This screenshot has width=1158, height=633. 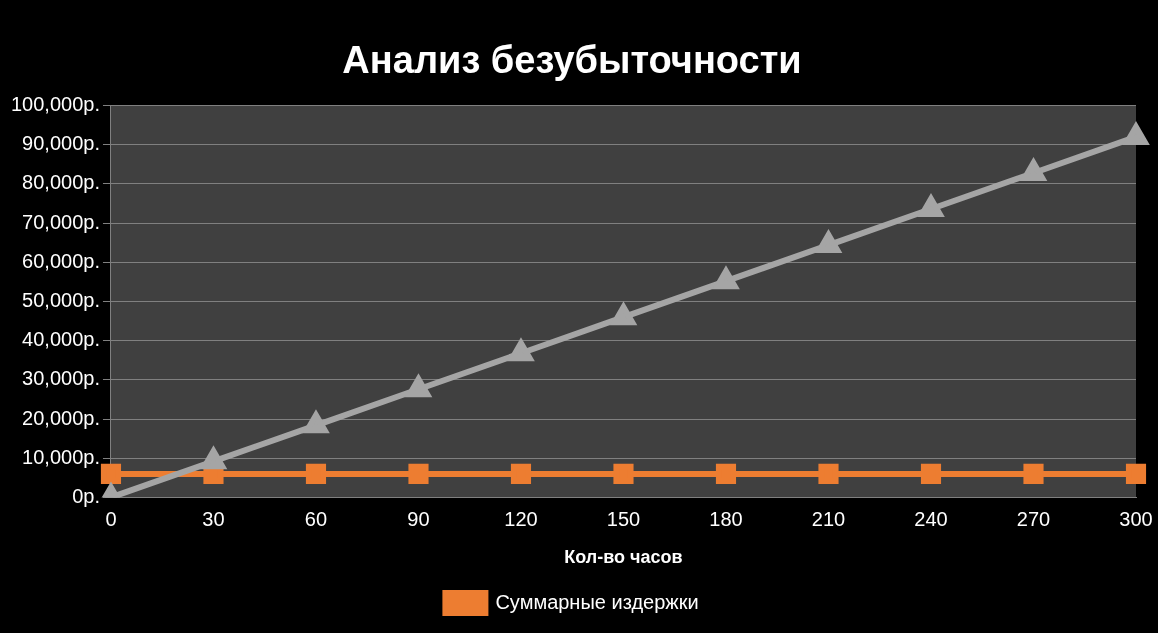 What do you see at coordinates (61, 300) in the screenshot?
I see `y-tick-label: 50,000р.` at bounding box center [61, 300].